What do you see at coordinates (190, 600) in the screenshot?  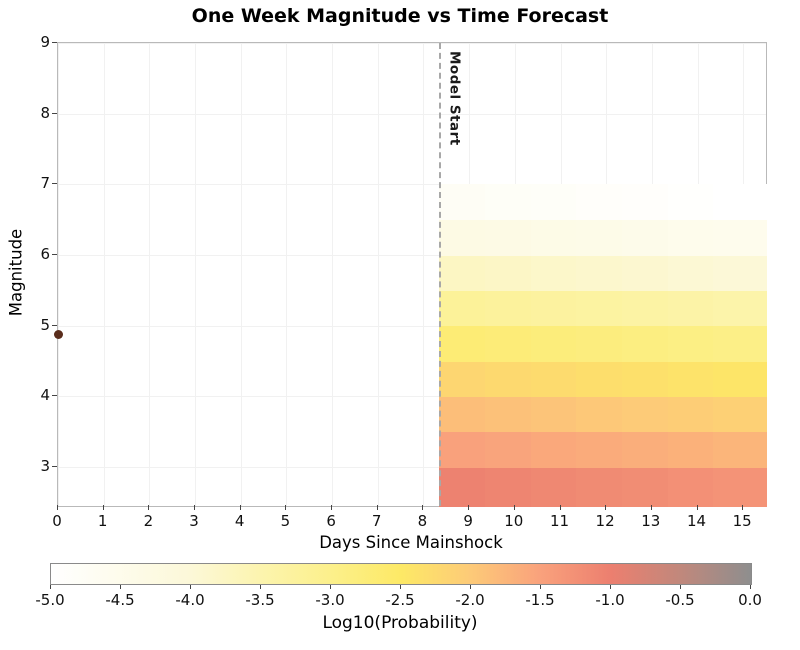 I see `colorbar-tick-label: -4.0` at bounding box center [190, 600].